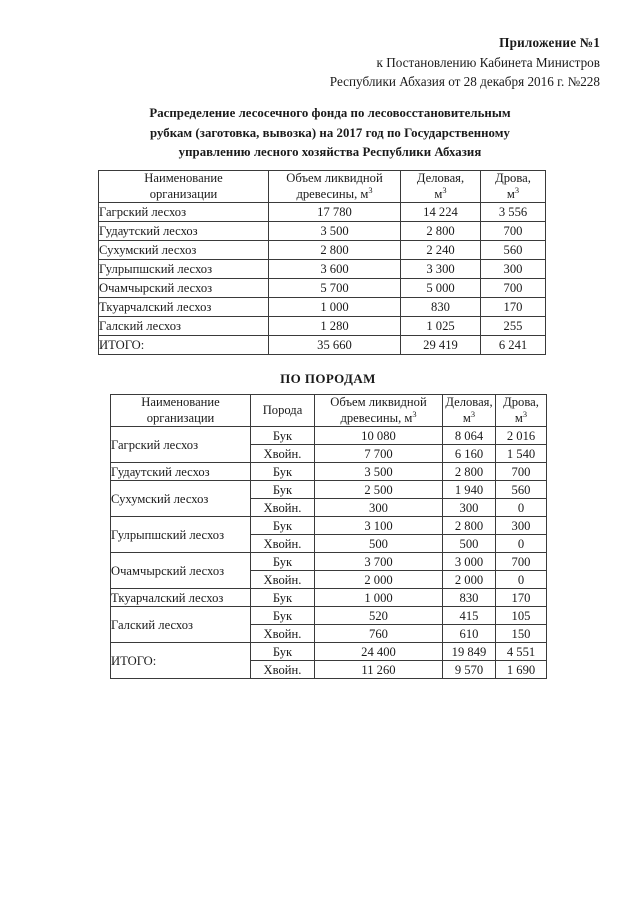  I want to click on table-row: Очамчырский лесхоз Бук 3 700 3 000 700, so click(328, 570).